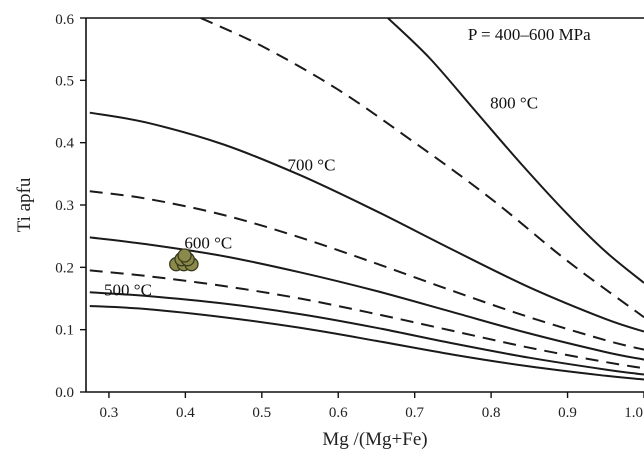  Describe the element at coordinates (64, 20) in the screenshot. I see `y-tick-label-7: 0.6` at that location.